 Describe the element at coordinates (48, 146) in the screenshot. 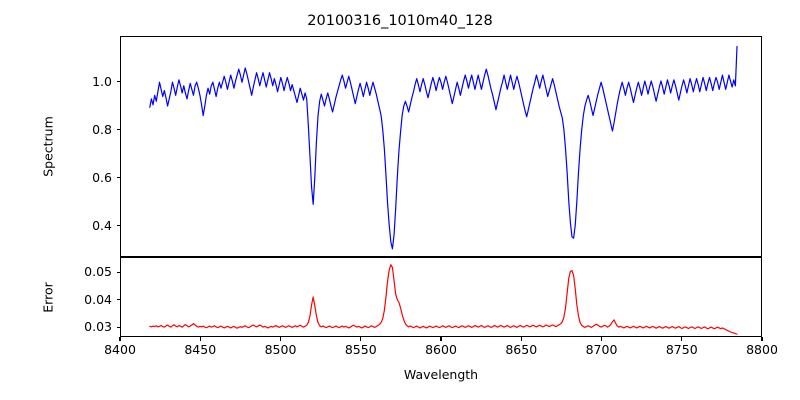

I see `y-axis-label-spectrum: Spectrum` at that location.